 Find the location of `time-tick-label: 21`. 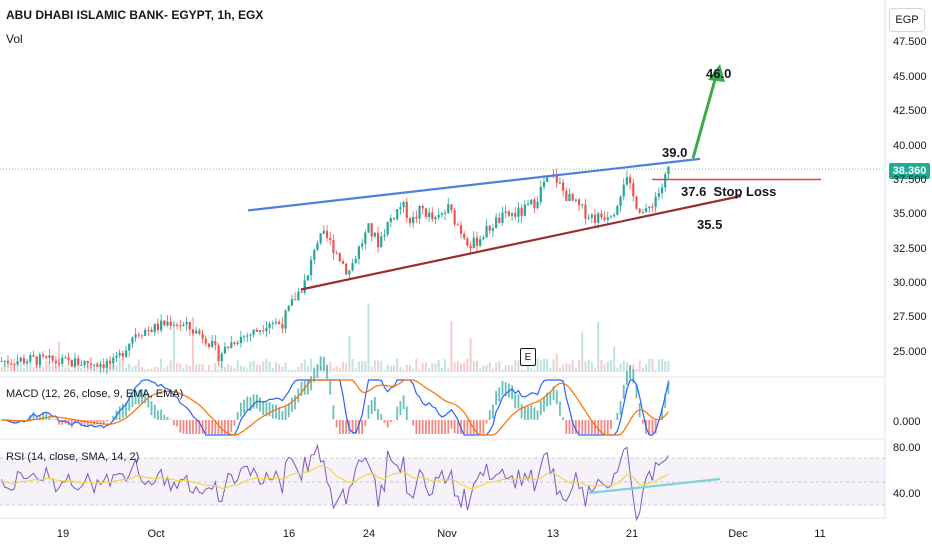

time-tick-label: 21 is located at coordinates (632, 534).